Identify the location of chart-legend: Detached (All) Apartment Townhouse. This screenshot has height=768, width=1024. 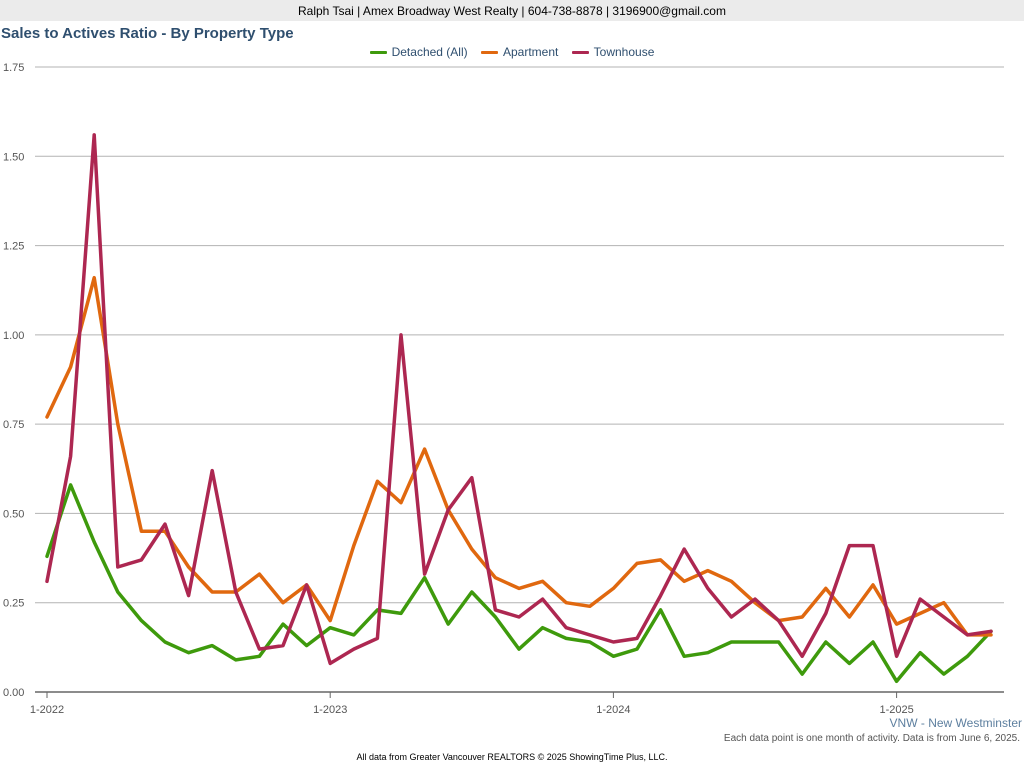
(512, 52).